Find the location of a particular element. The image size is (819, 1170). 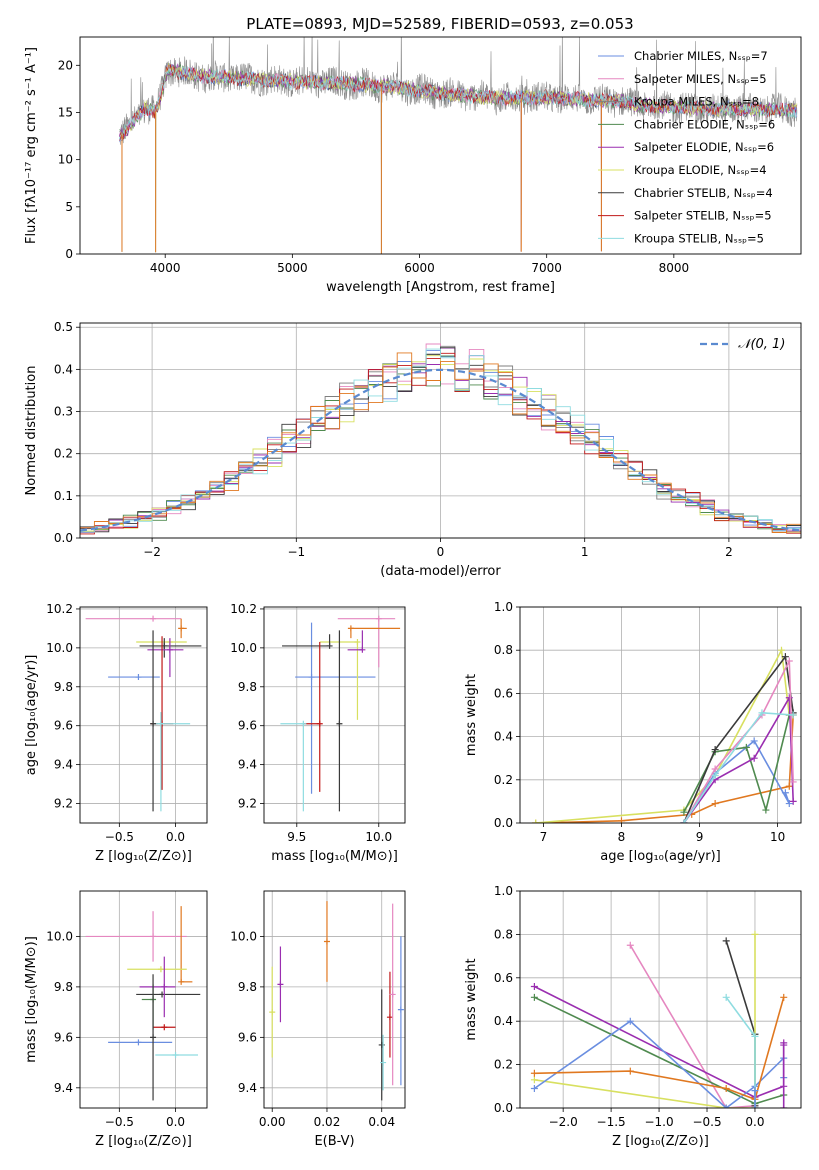

chart-mass-vs-EBV: 0.00 0.02 0.04 9.4 9.6 9.8 10.0 E(B-V) is located at coordinates (318, 1019).